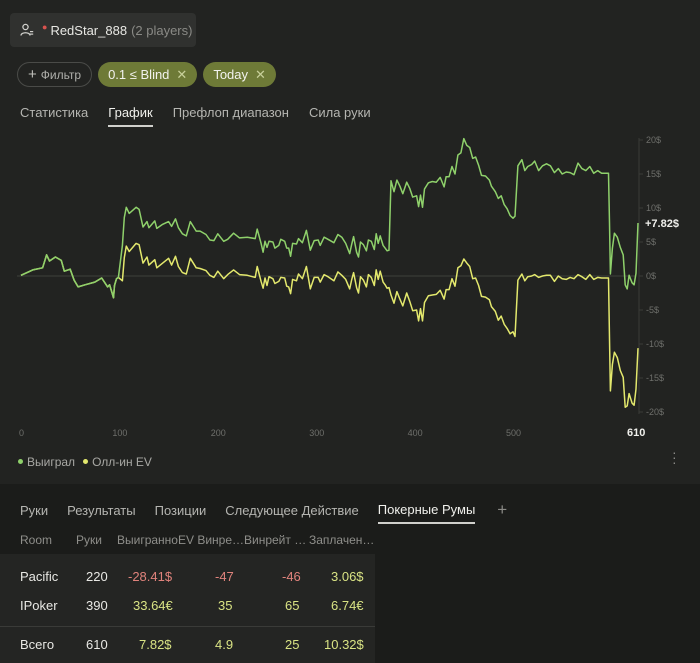 The width and height of the screenshot is (700, 663). Describe the element at coordinates (225, 605) in the screenshot. I see `cell-ev-winrate: 35` at that location.